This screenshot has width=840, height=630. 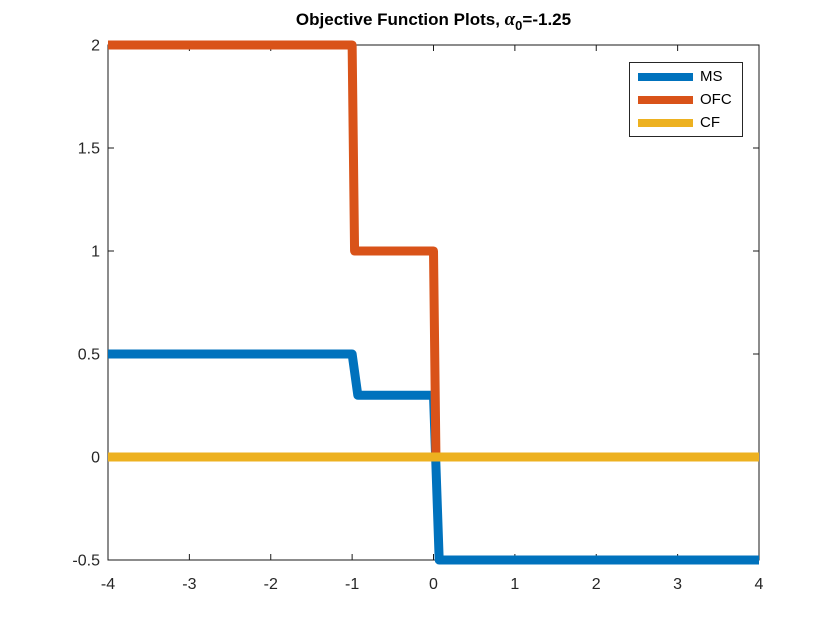 What do you see at coordinates (95, 46) in the screenshot?
I see `y-tick-label: 2` at bounding box center [95, 46].